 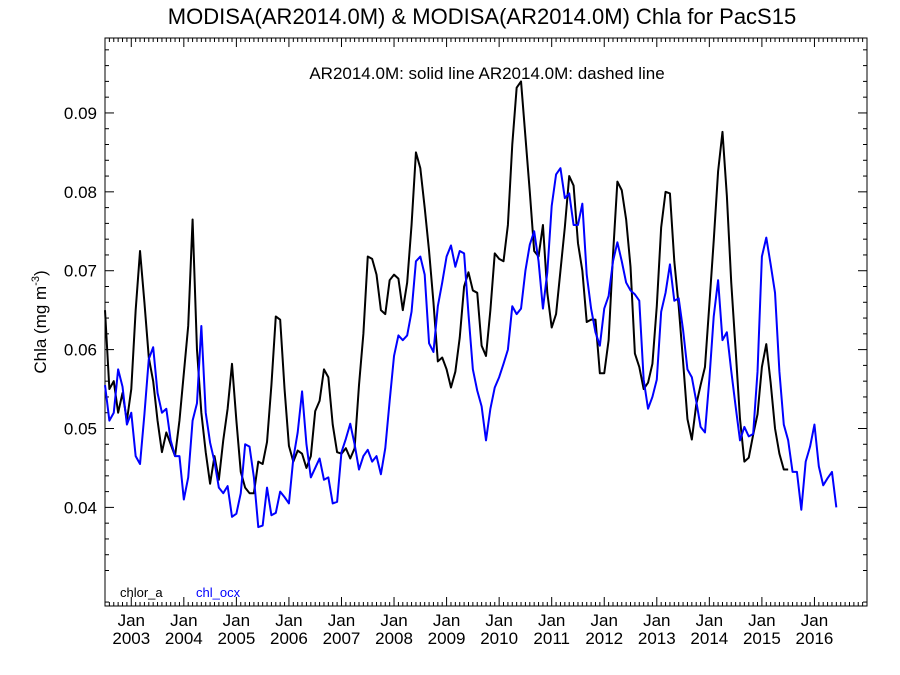 I want to click on x-tick-year-label: 2016, so click(x=815, y=638).